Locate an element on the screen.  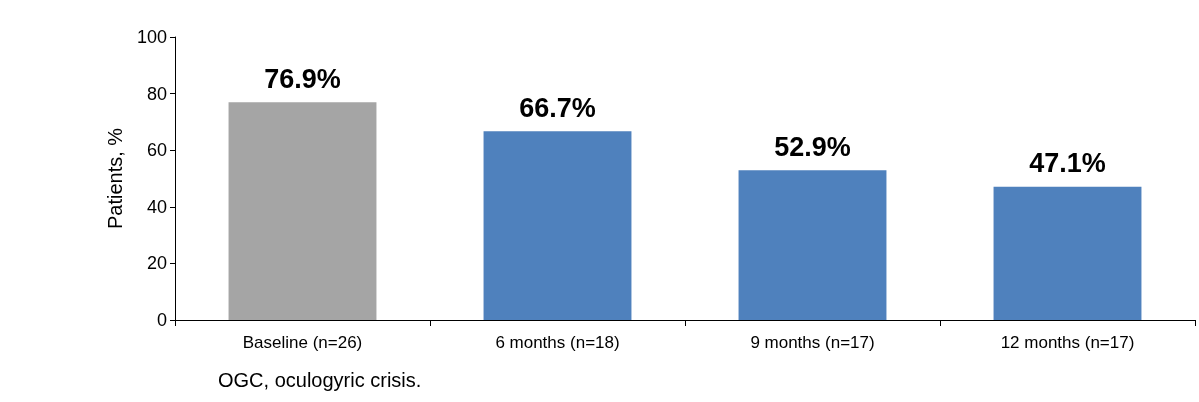
y-tick-label: 0 is located at coordinates (161, 320).